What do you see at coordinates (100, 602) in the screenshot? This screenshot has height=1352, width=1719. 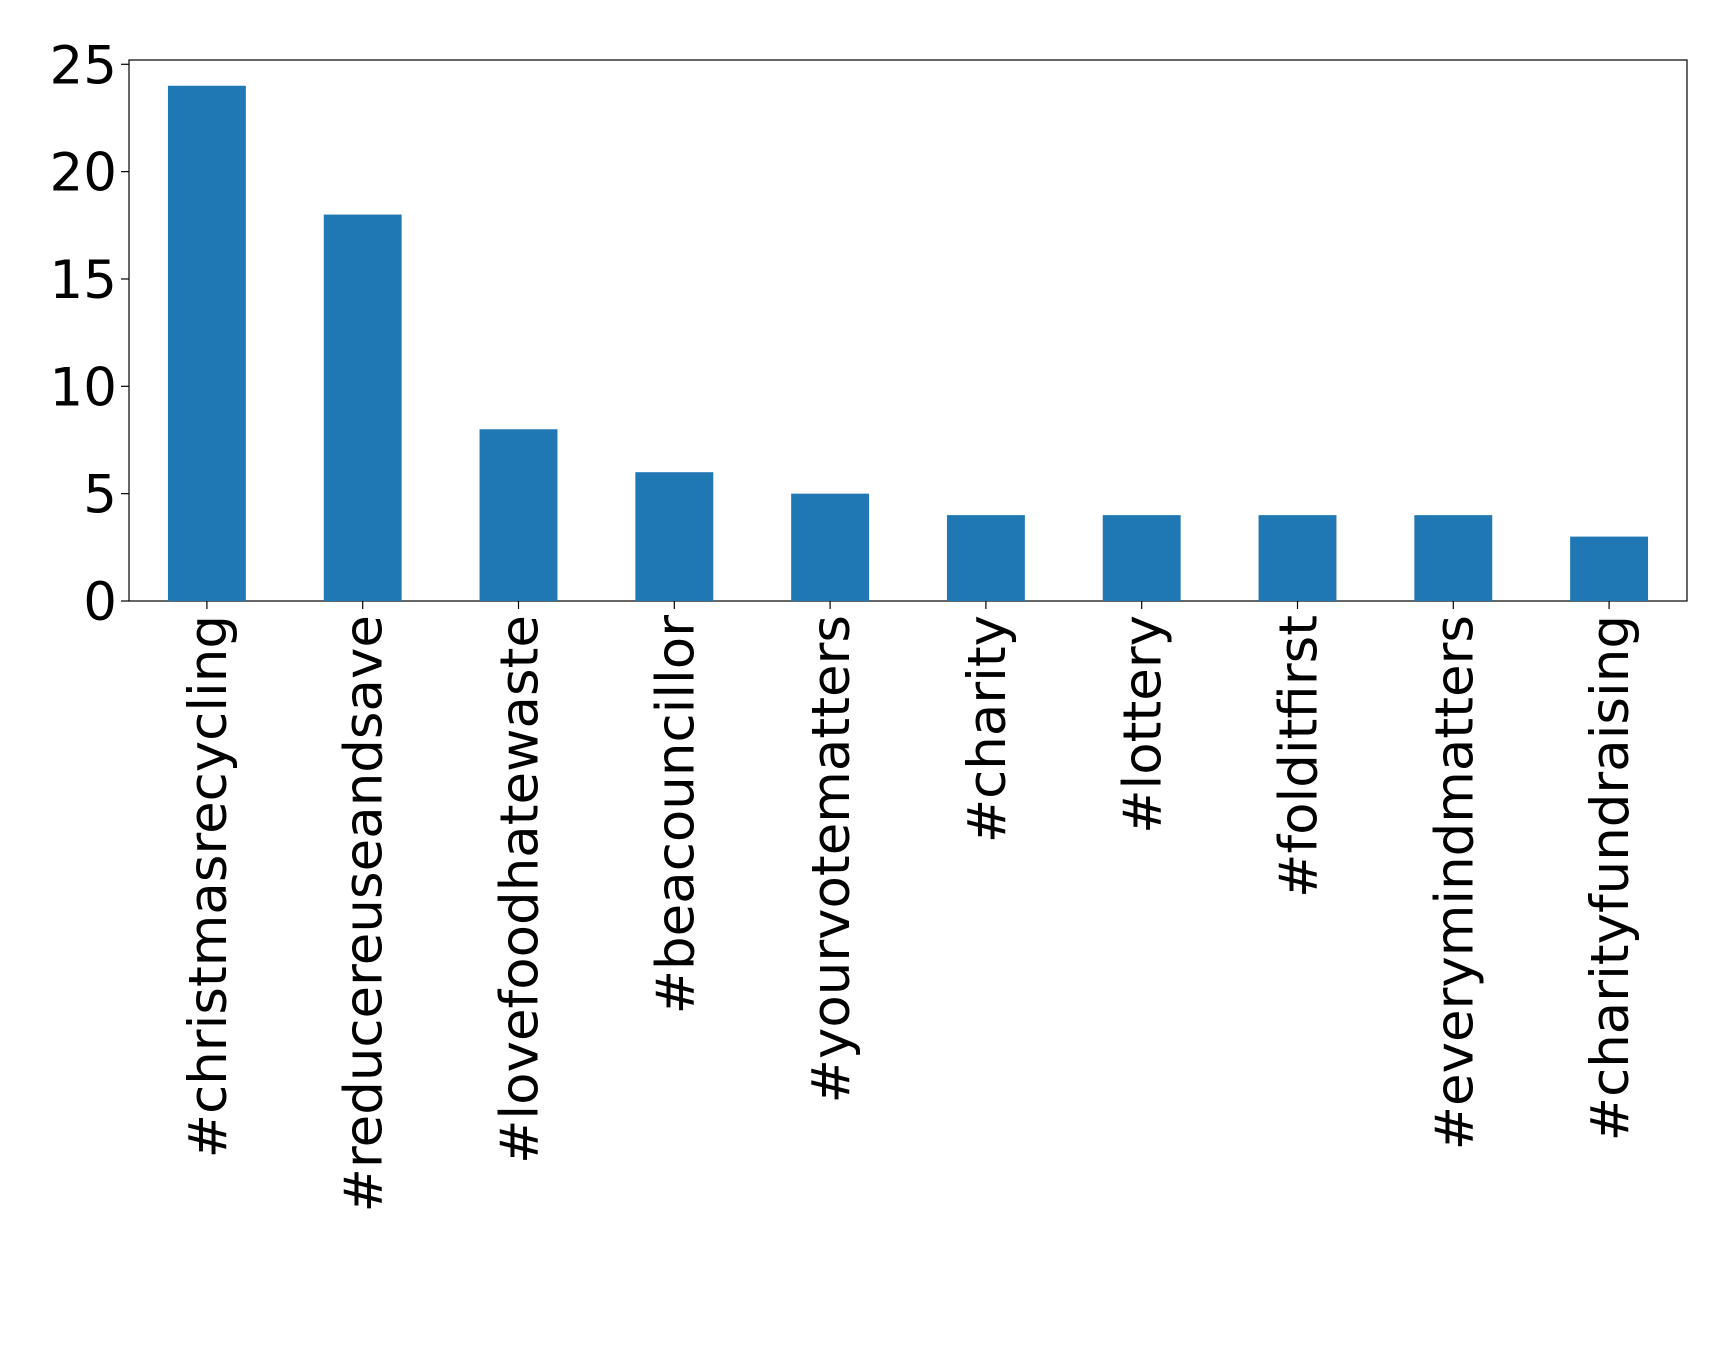 I see `y-tick-label: 0` at bounding box center [100, 602].